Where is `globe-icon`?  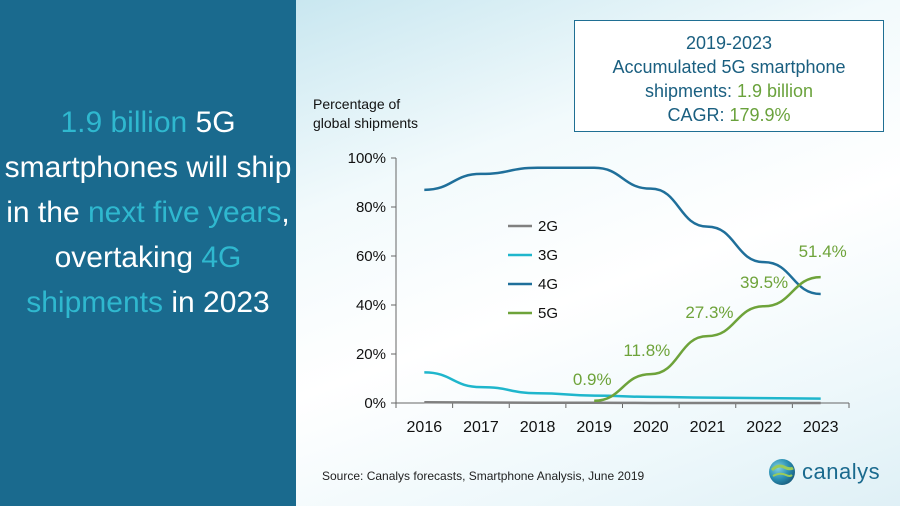
globe-icon is located at coordinates (782, 472).